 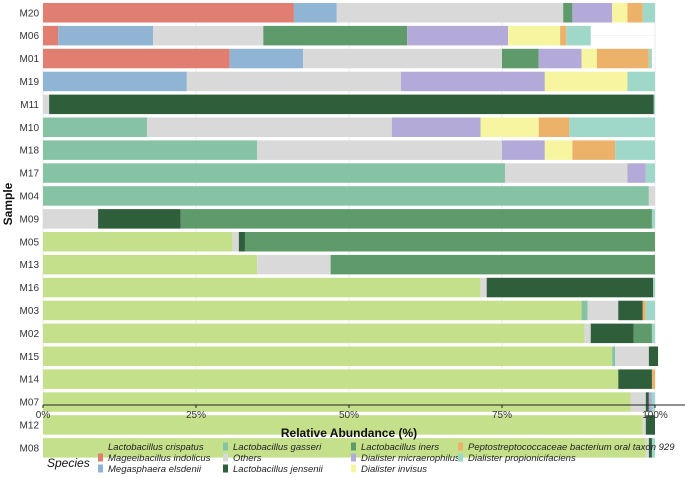 I want to click on y-tick-label: M03, so click(x=30, y=311).